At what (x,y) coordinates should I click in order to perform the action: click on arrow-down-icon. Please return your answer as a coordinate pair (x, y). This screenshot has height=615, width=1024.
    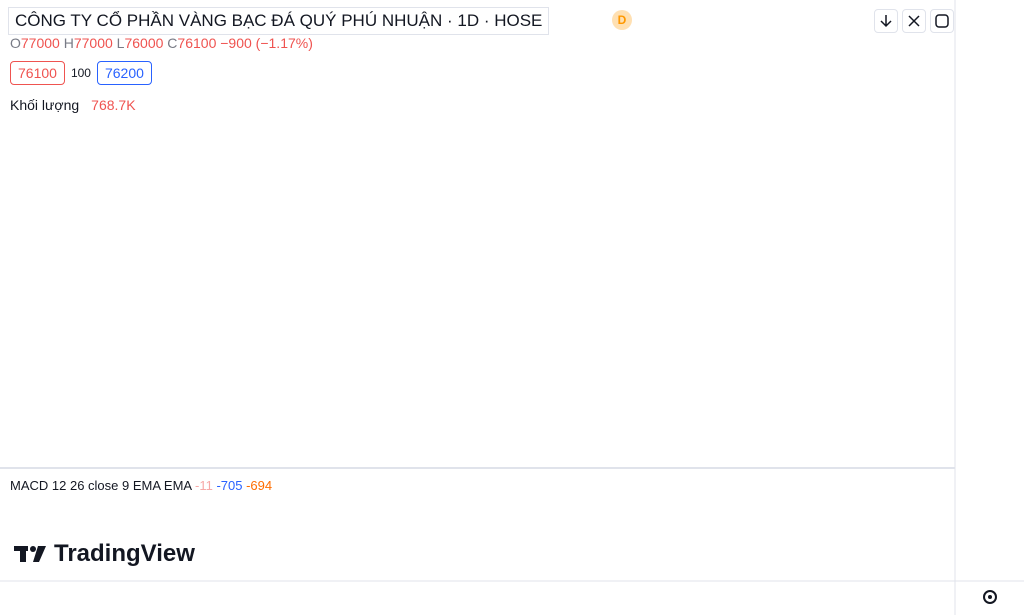
    Looking at the image, I should click on (886, 21).